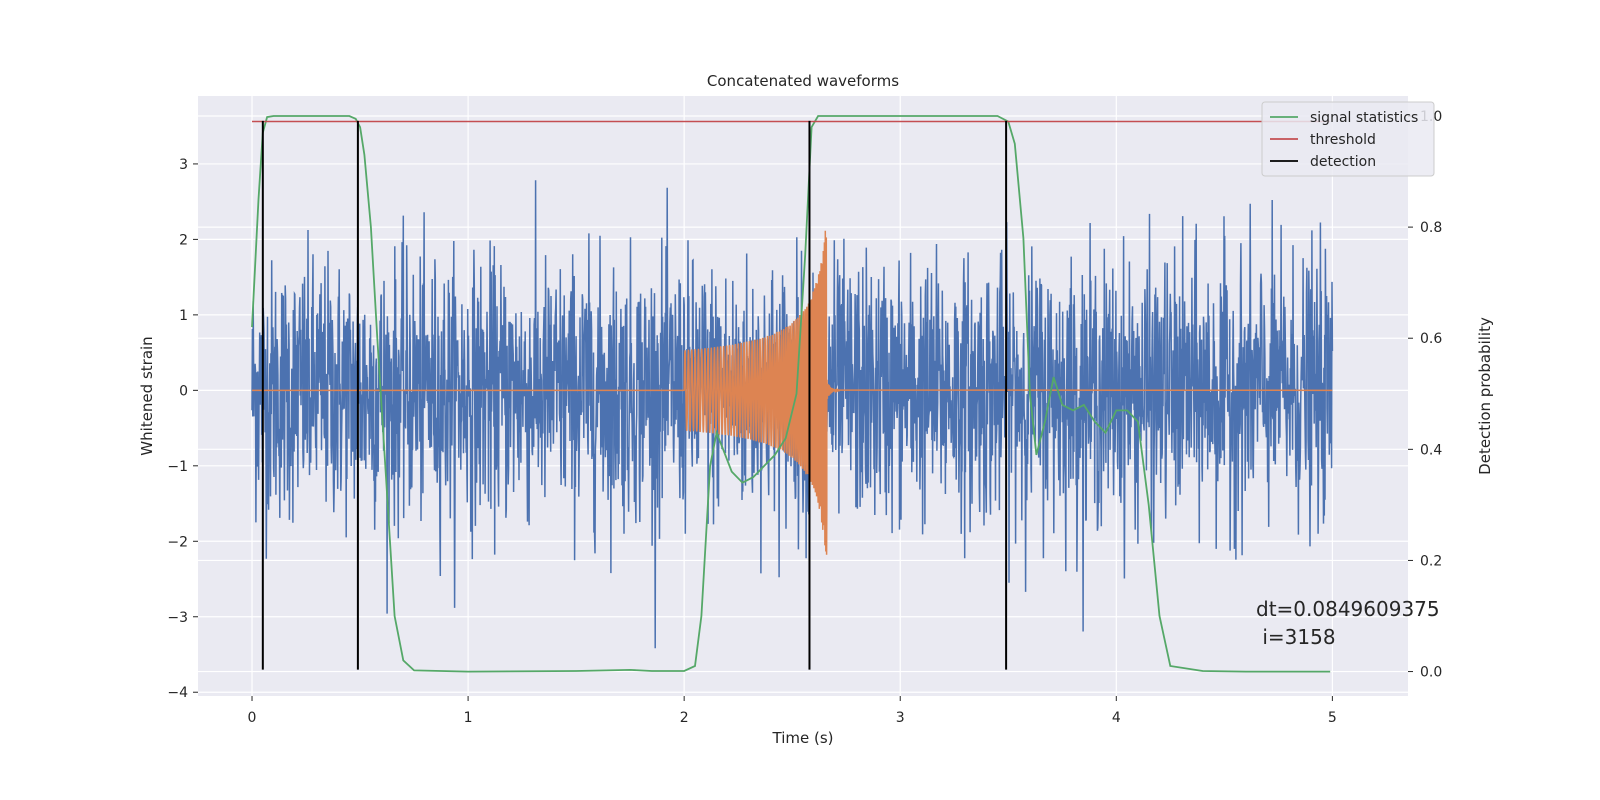 The height and width of the screenshot is (800, 1600). What do you see at coordinates (177, 693) in the screenshot?
I see `y-tick-label: −4` at bounding box center [177, 693].